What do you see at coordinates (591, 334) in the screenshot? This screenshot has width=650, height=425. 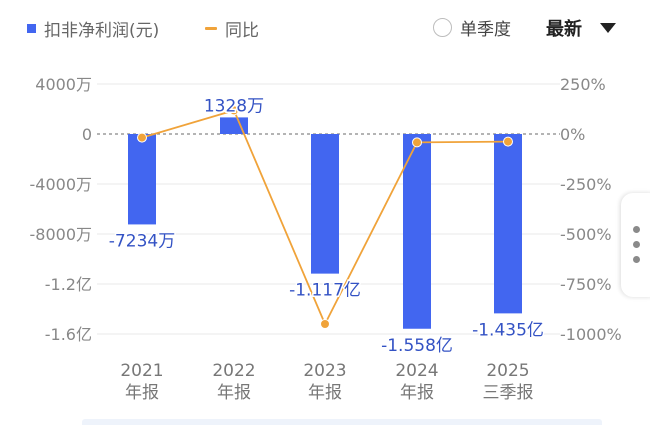 I see `y-right-tick-label: -1000%` at bounding box center [591, 334].